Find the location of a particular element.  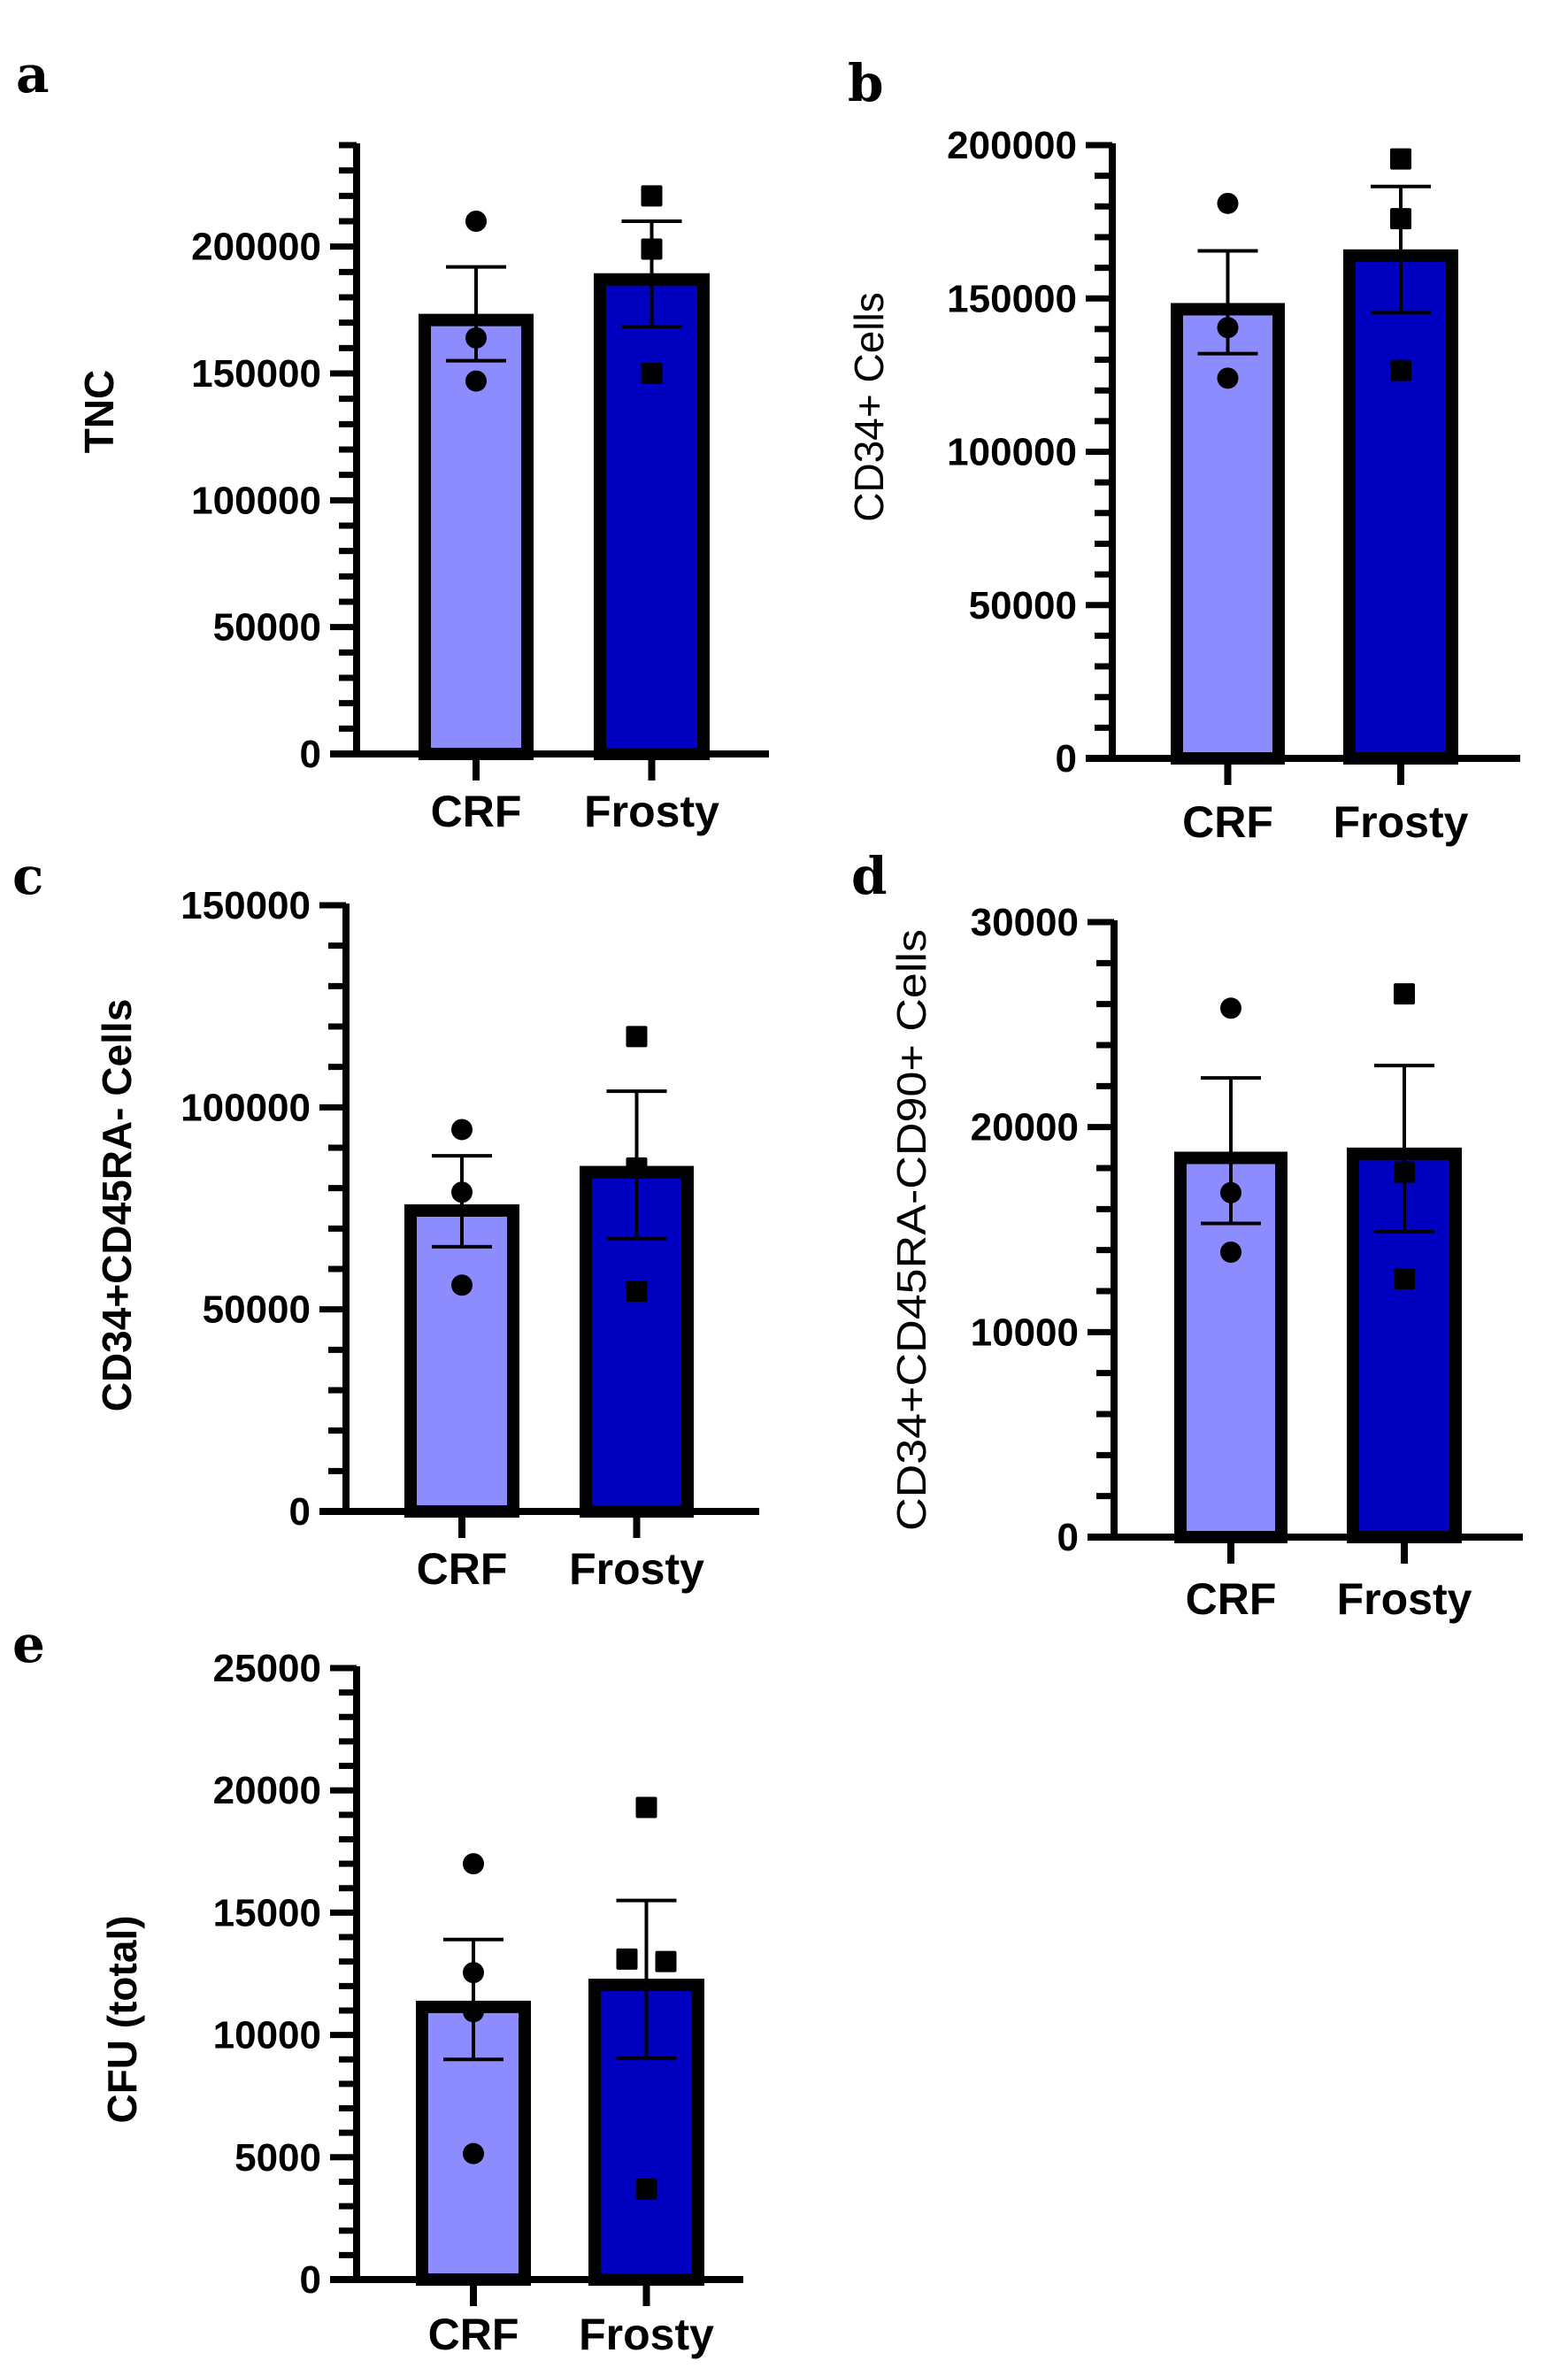

panel-d: 0 10000 20000 30000 CRF Frosty is located at coordinates (1247, 1262).